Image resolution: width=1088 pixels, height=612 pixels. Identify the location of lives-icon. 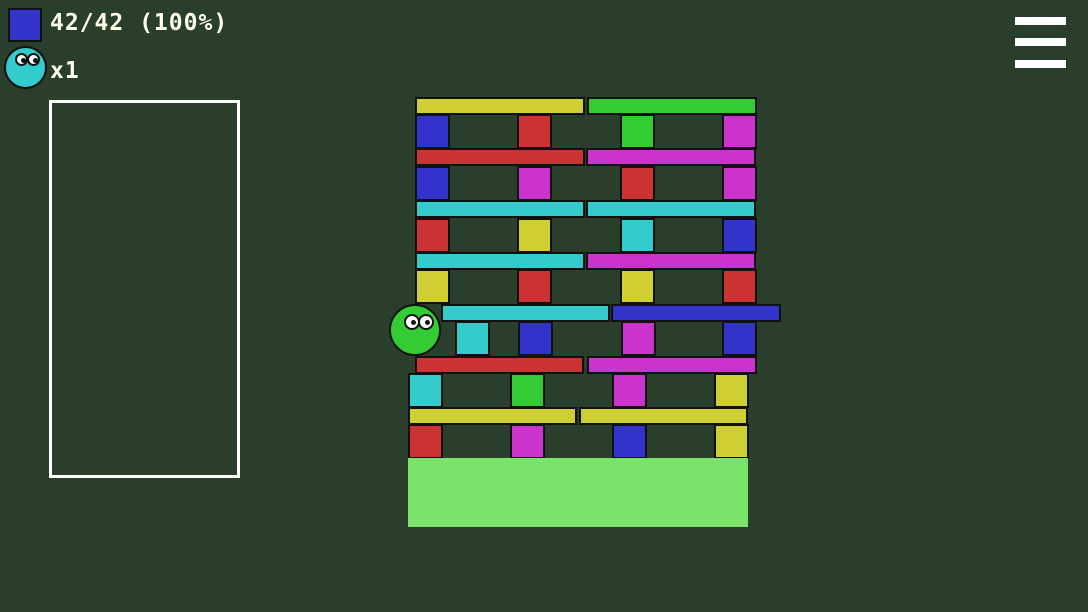
(25, 67).